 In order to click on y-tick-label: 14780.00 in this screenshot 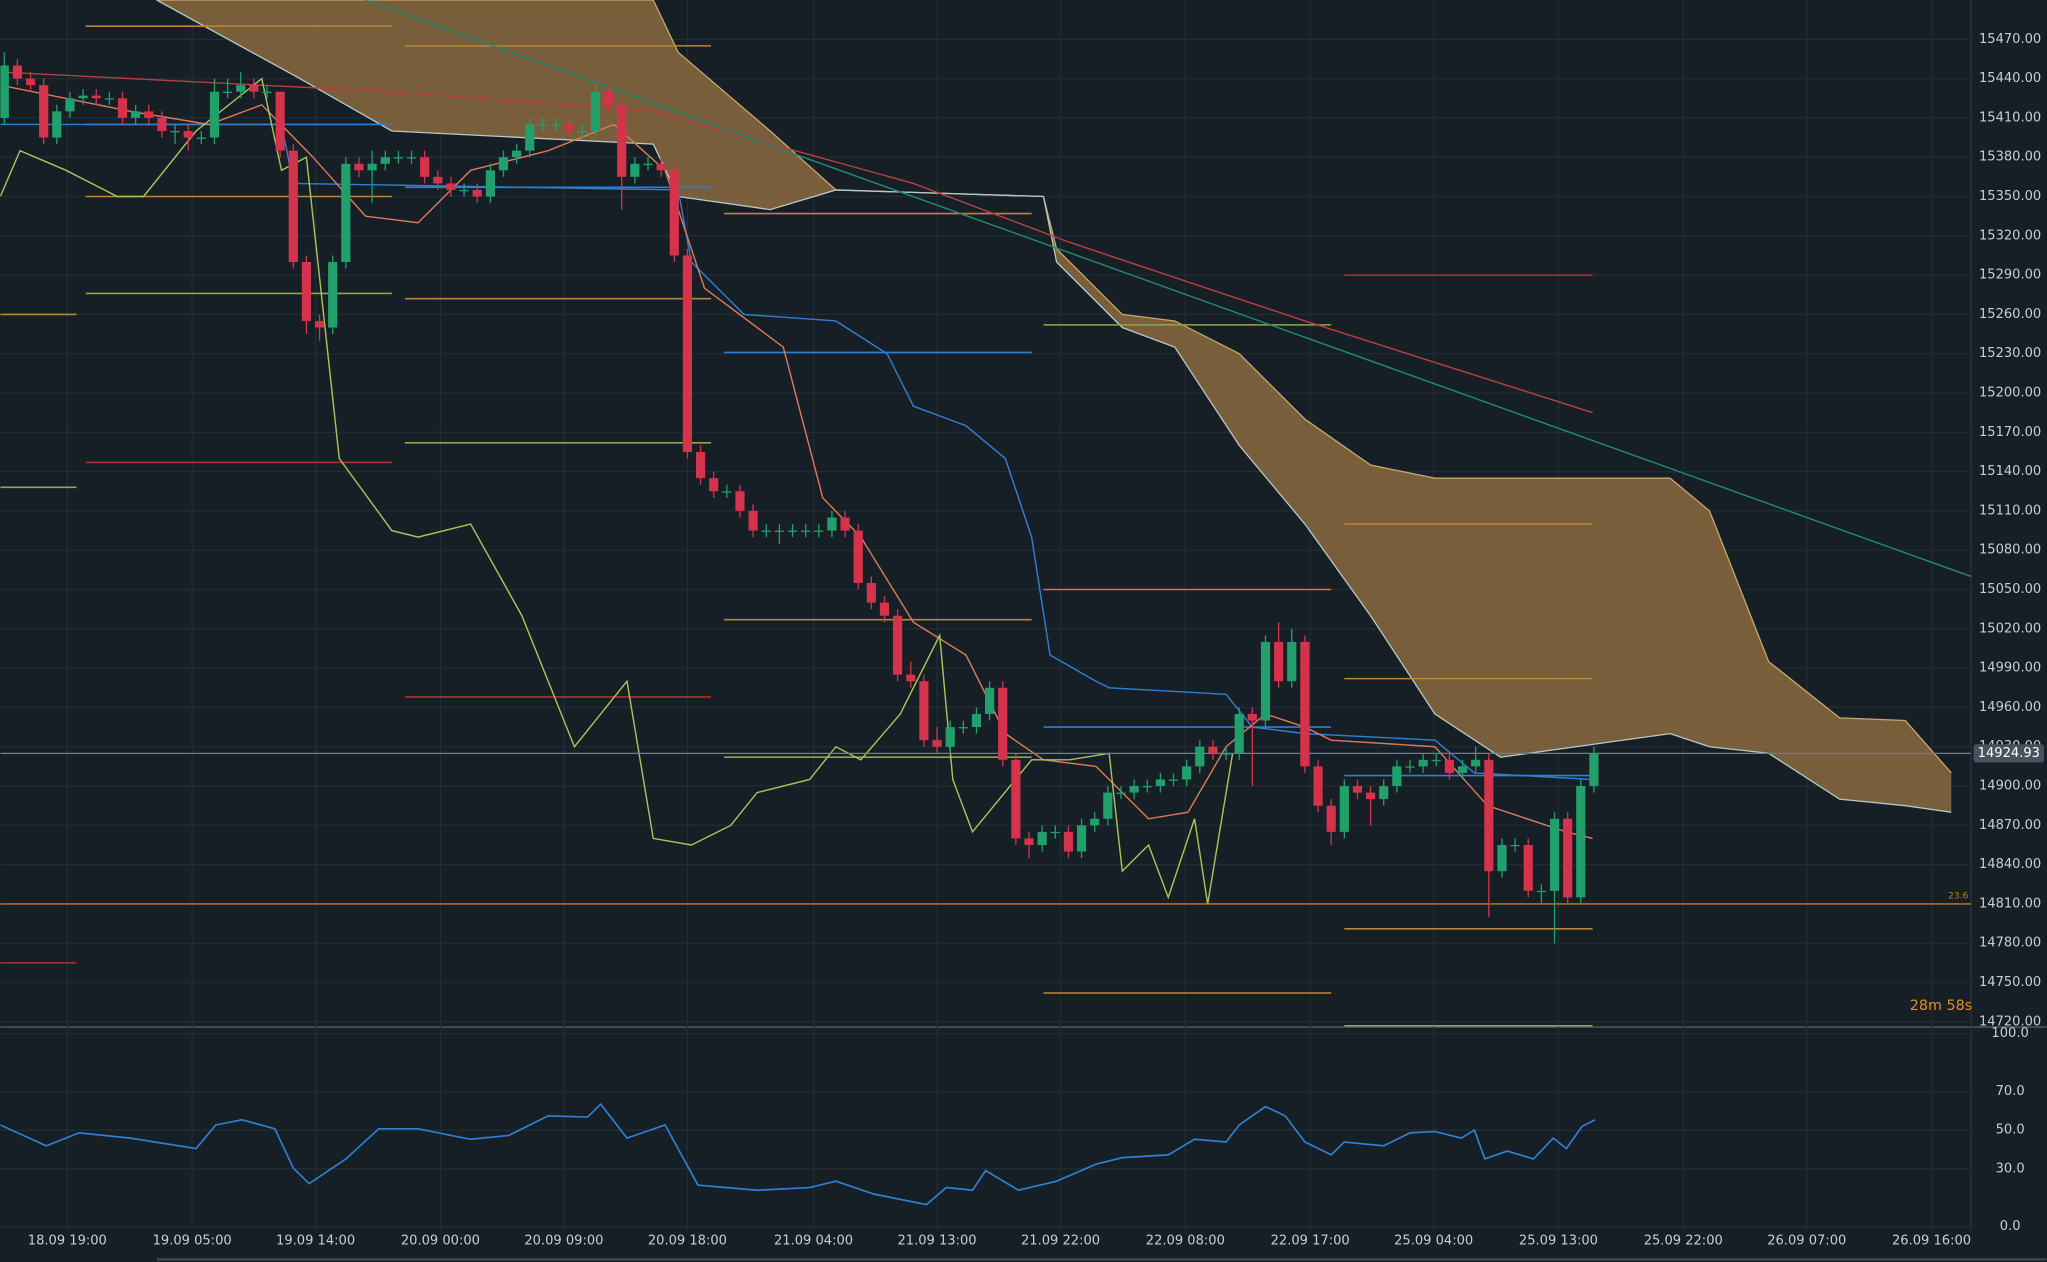, I will do `click(2010, 943)`.